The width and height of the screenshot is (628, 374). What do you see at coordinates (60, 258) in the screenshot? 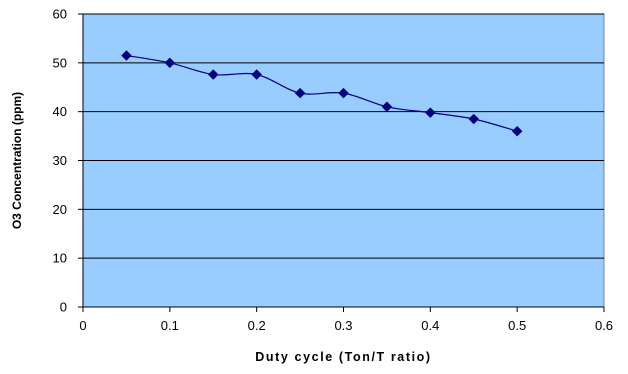
I see `y-tick-label: 10` at bounding box center [60, 258].